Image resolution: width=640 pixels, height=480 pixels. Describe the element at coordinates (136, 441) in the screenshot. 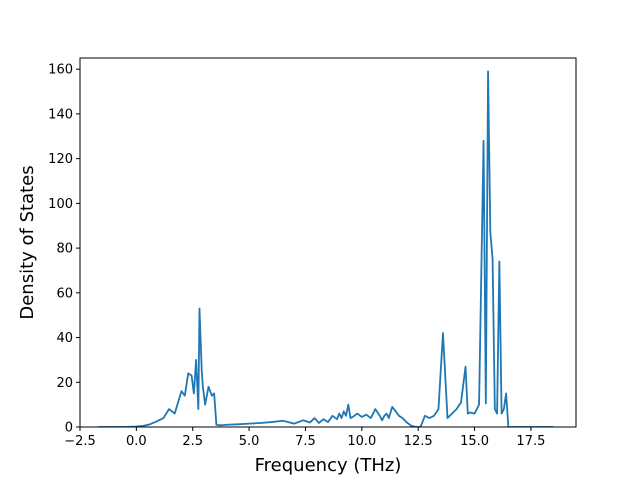

I see `x-tick-label: 0.0` at that location.